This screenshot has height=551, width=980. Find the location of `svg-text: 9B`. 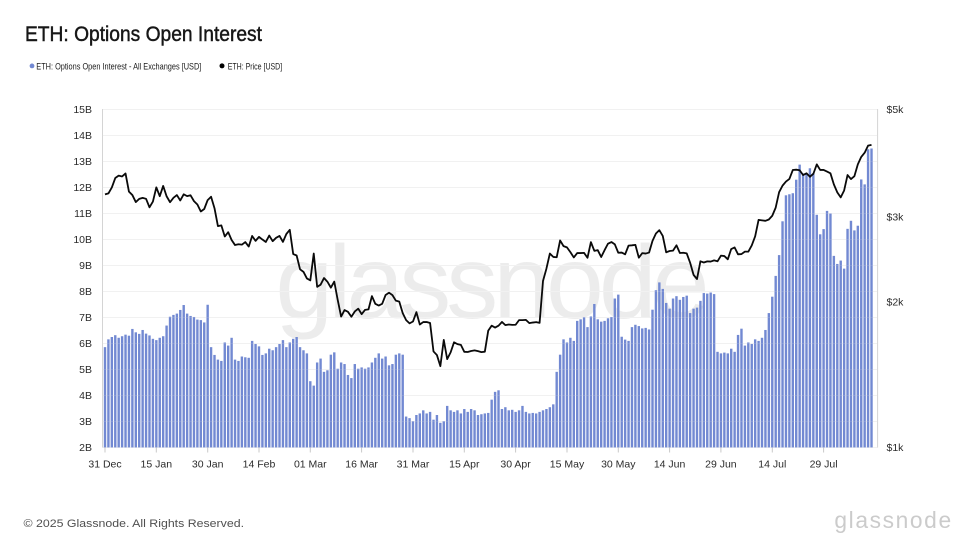

svg-text: 9B is located at coordinates (85, 266).